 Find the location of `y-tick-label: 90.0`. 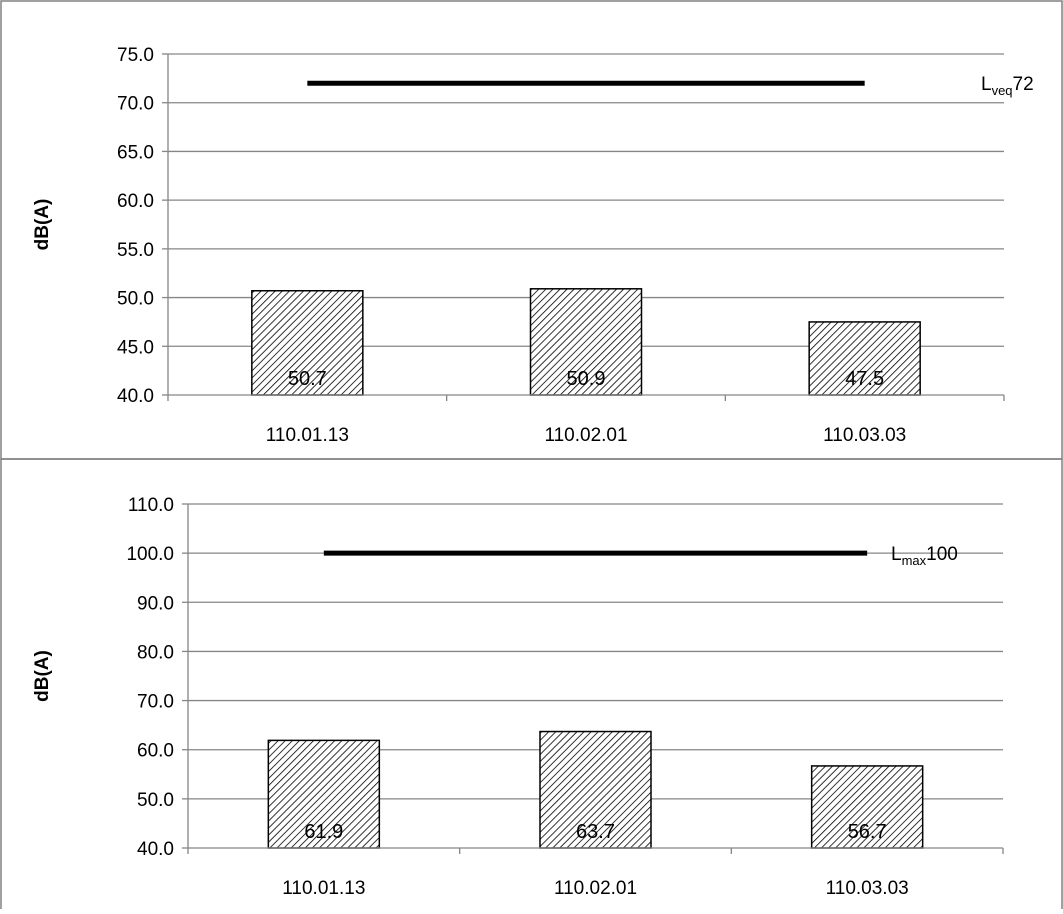

y-tick-label: 90.0 is located at coordinates (155, 603).